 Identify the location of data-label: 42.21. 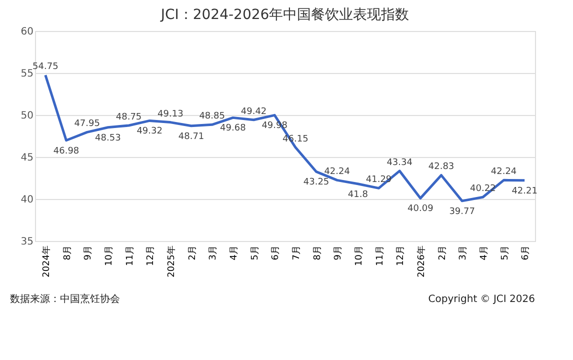
(525, 191).